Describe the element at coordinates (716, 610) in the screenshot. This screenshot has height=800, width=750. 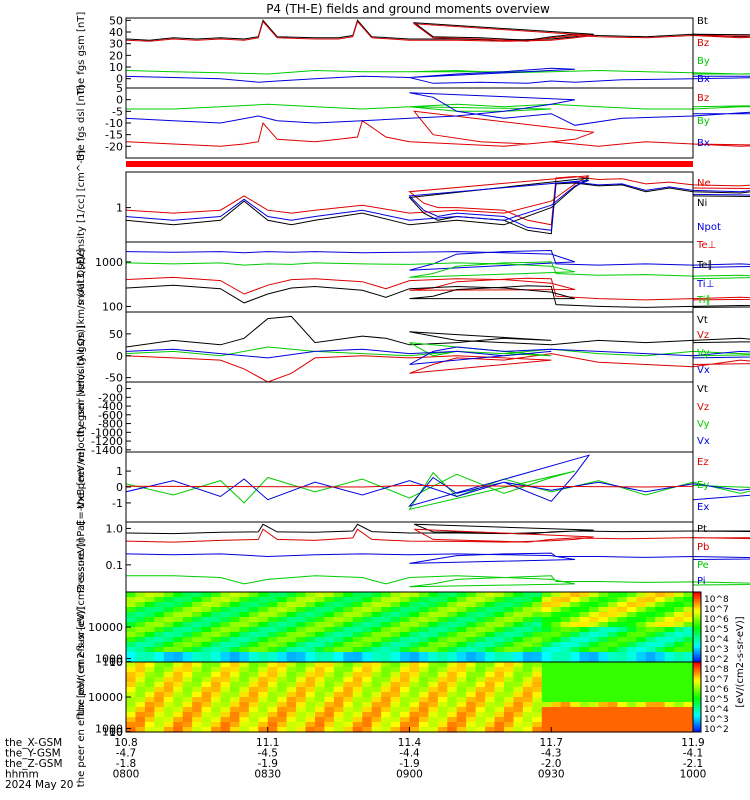
I see `colorbar-tick-label: 10^7` at that location.